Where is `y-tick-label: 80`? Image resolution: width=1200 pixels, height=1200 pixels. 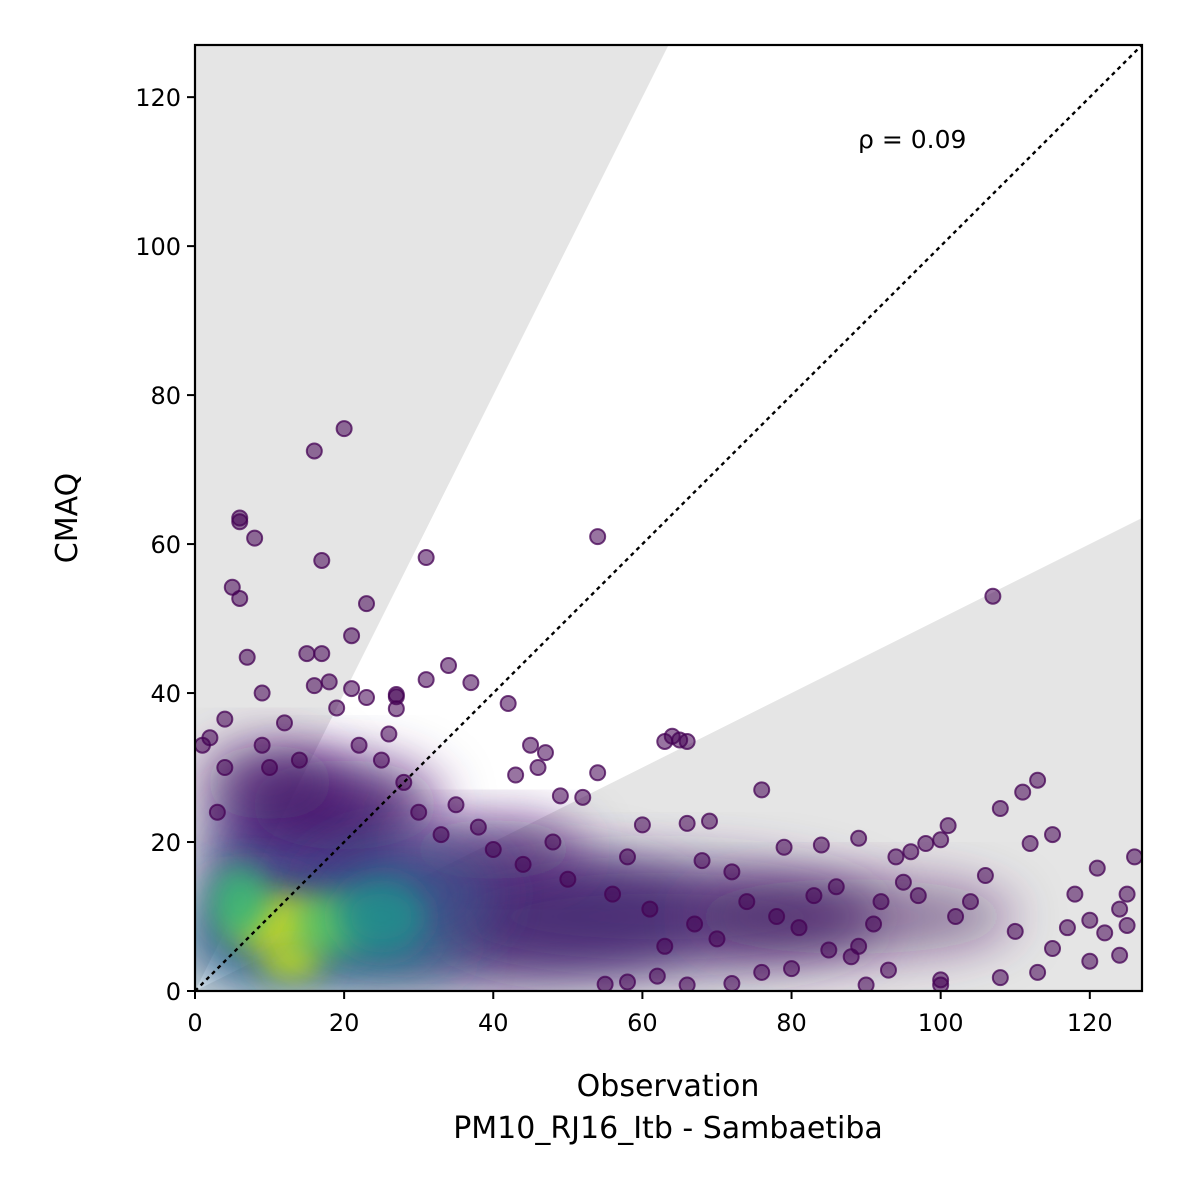
y-tick-label: 80 is located at coordinates (165, 396).